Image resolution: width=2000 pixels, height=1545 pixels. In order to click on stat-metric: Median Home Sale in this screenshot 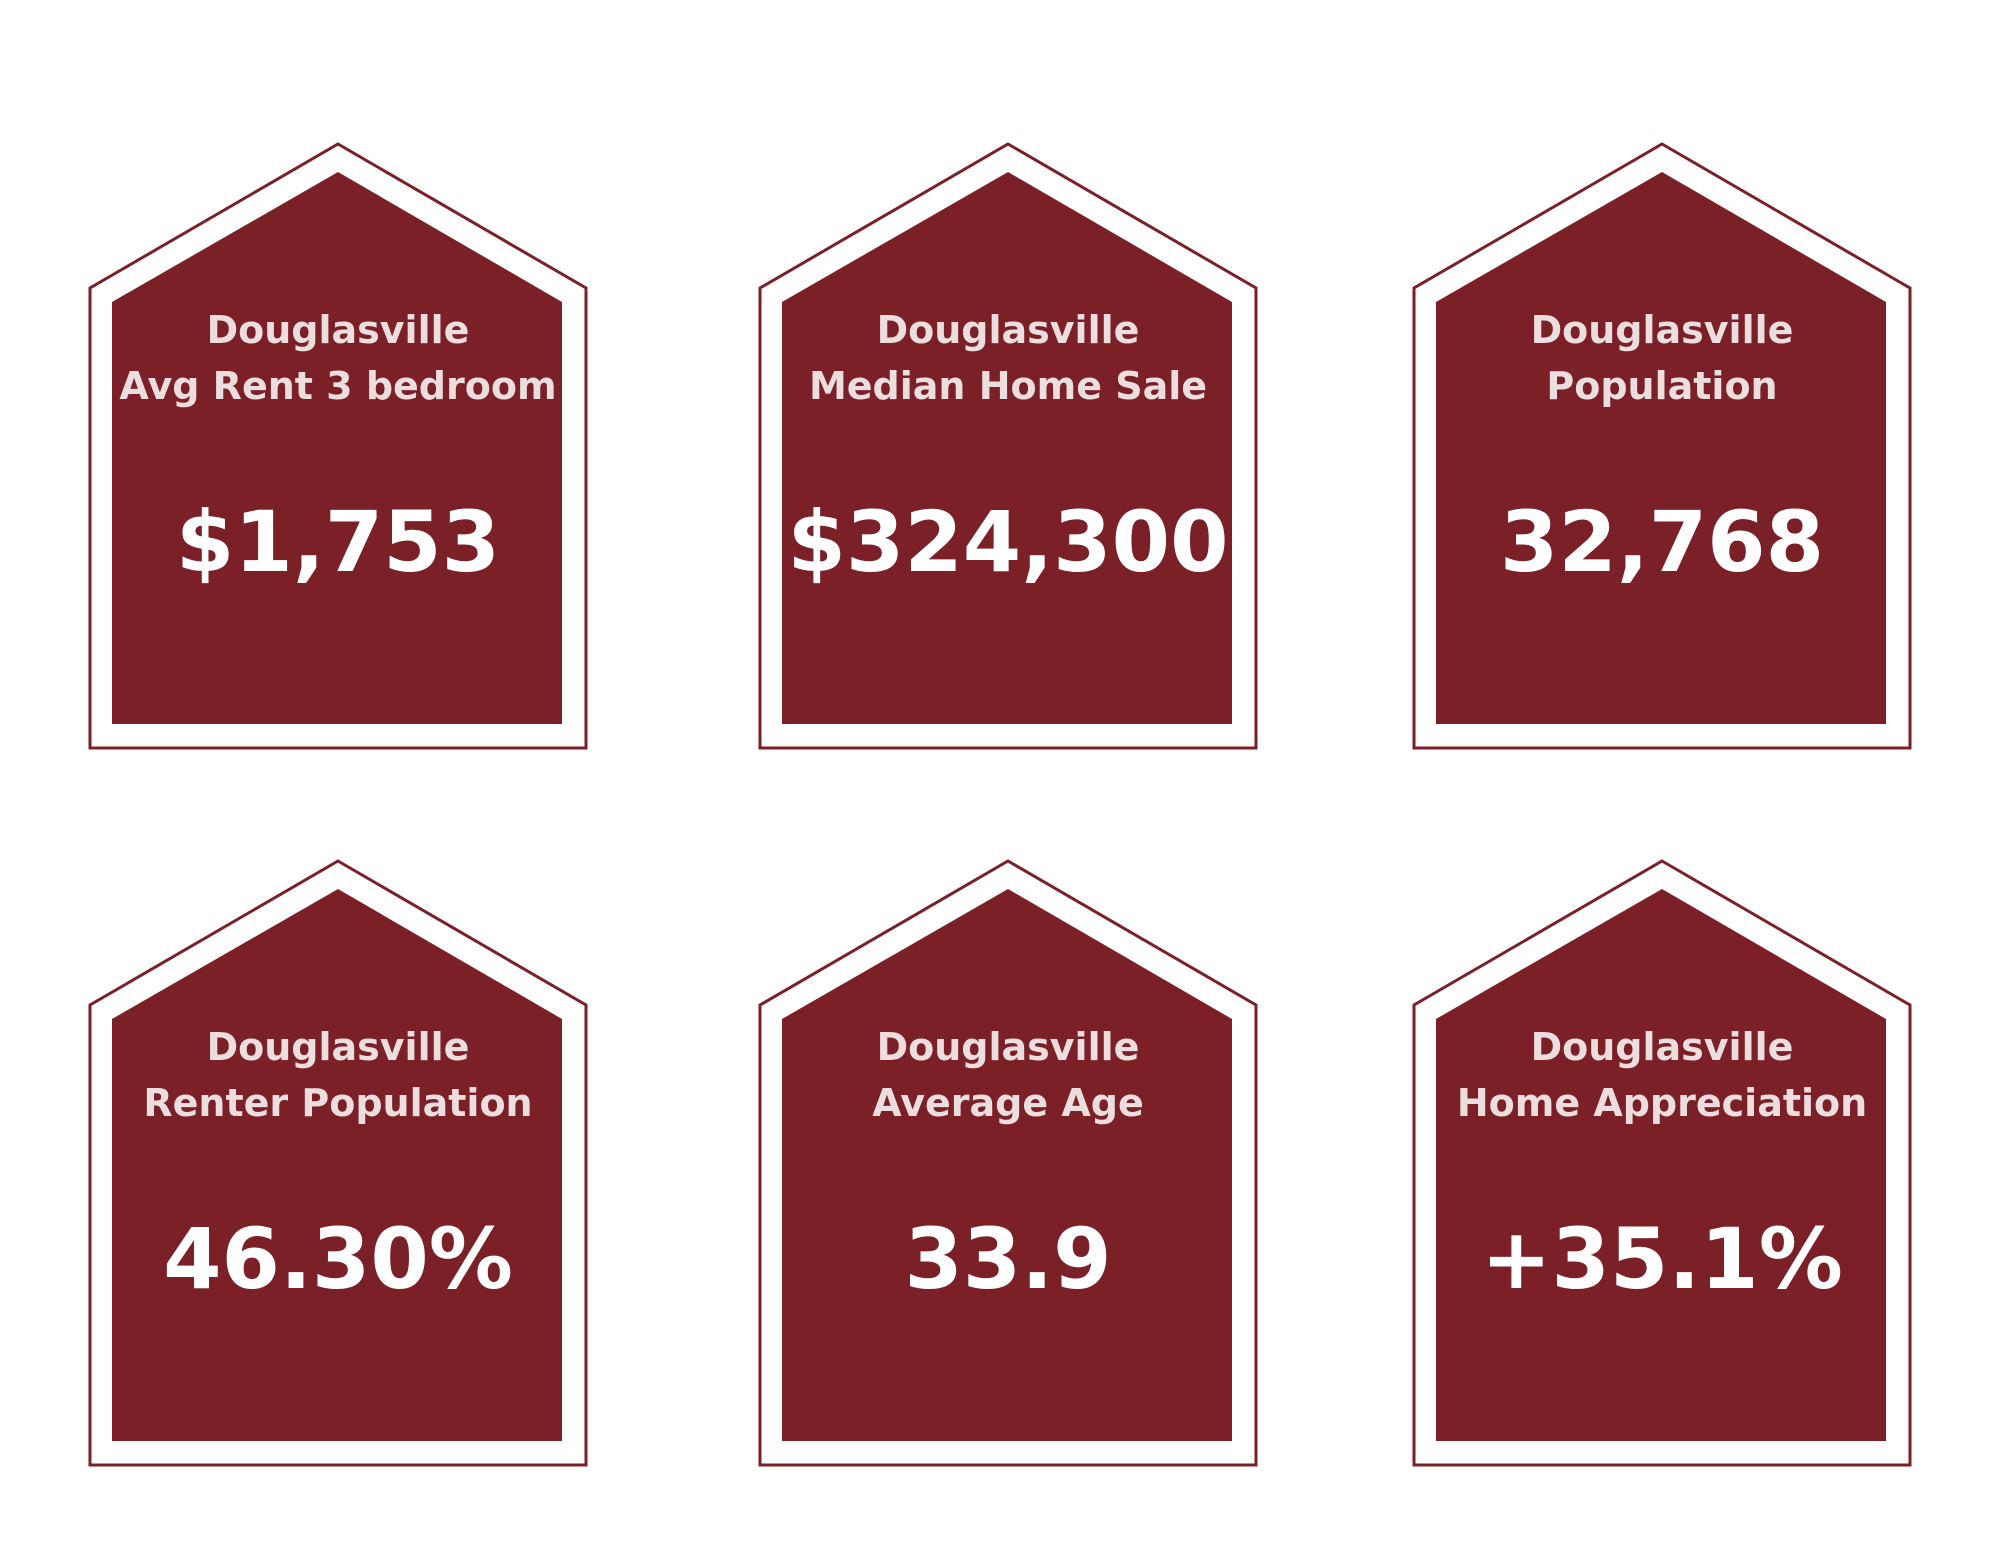, I will do `click(1008, 386)`.